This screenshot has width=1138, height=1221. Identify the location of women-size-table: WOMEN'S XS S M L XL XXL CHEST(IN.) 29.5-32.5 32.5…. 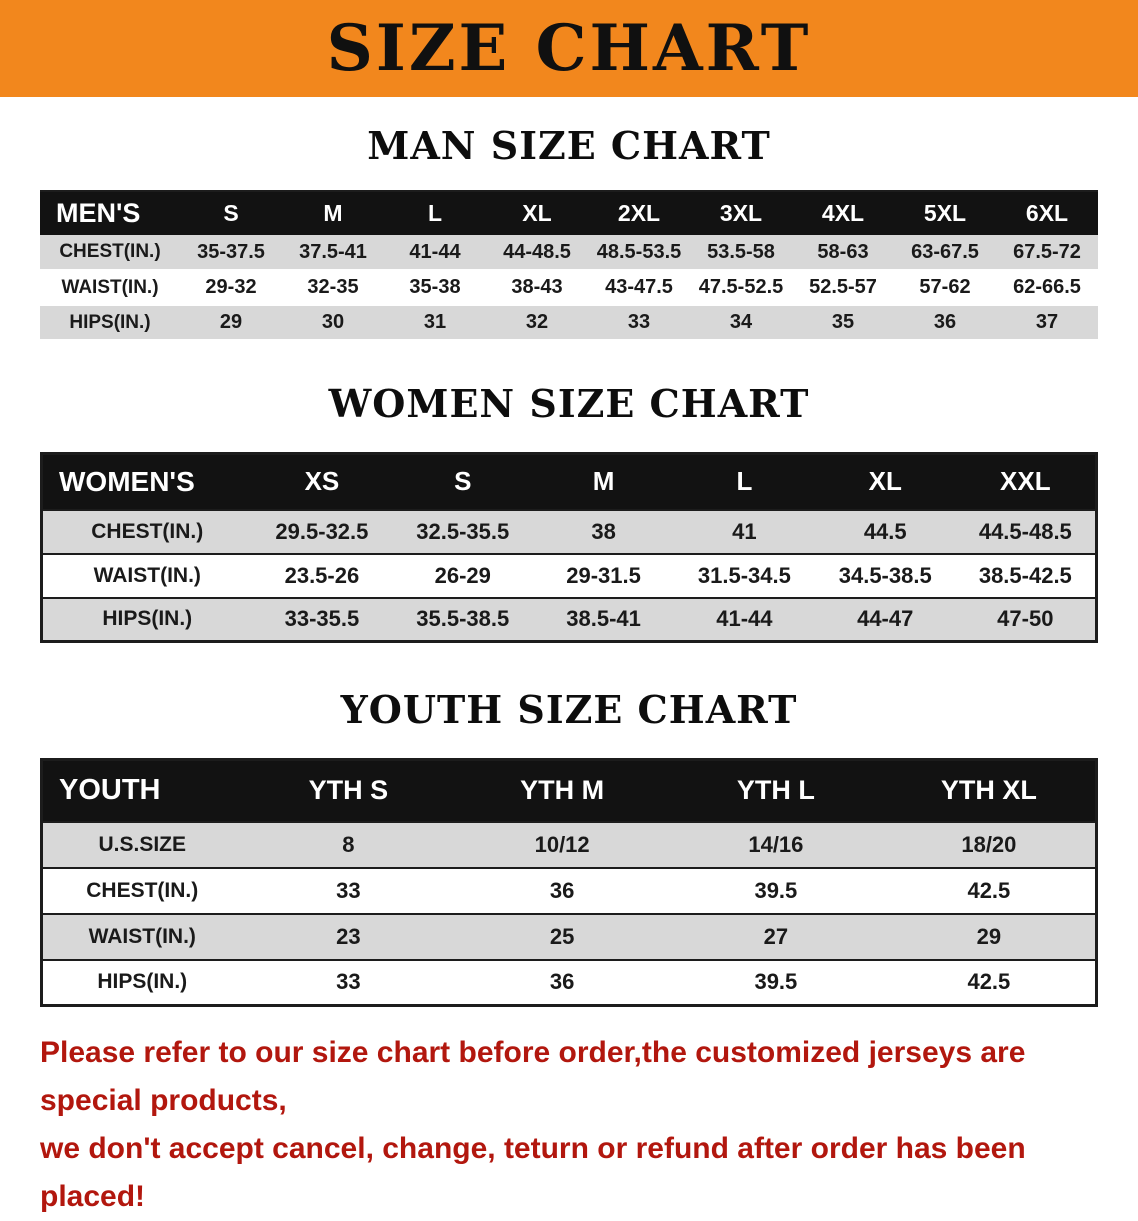
(569, 547).